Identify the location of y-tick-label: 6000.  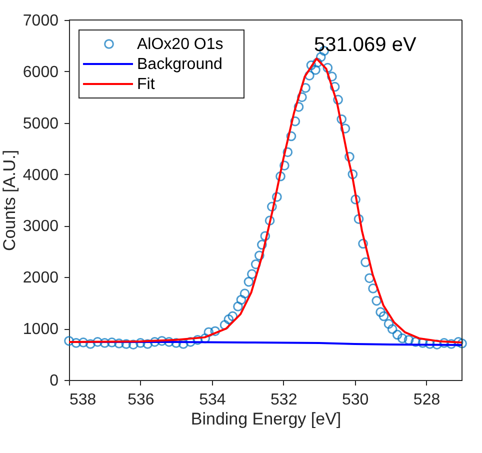
(40, 72).